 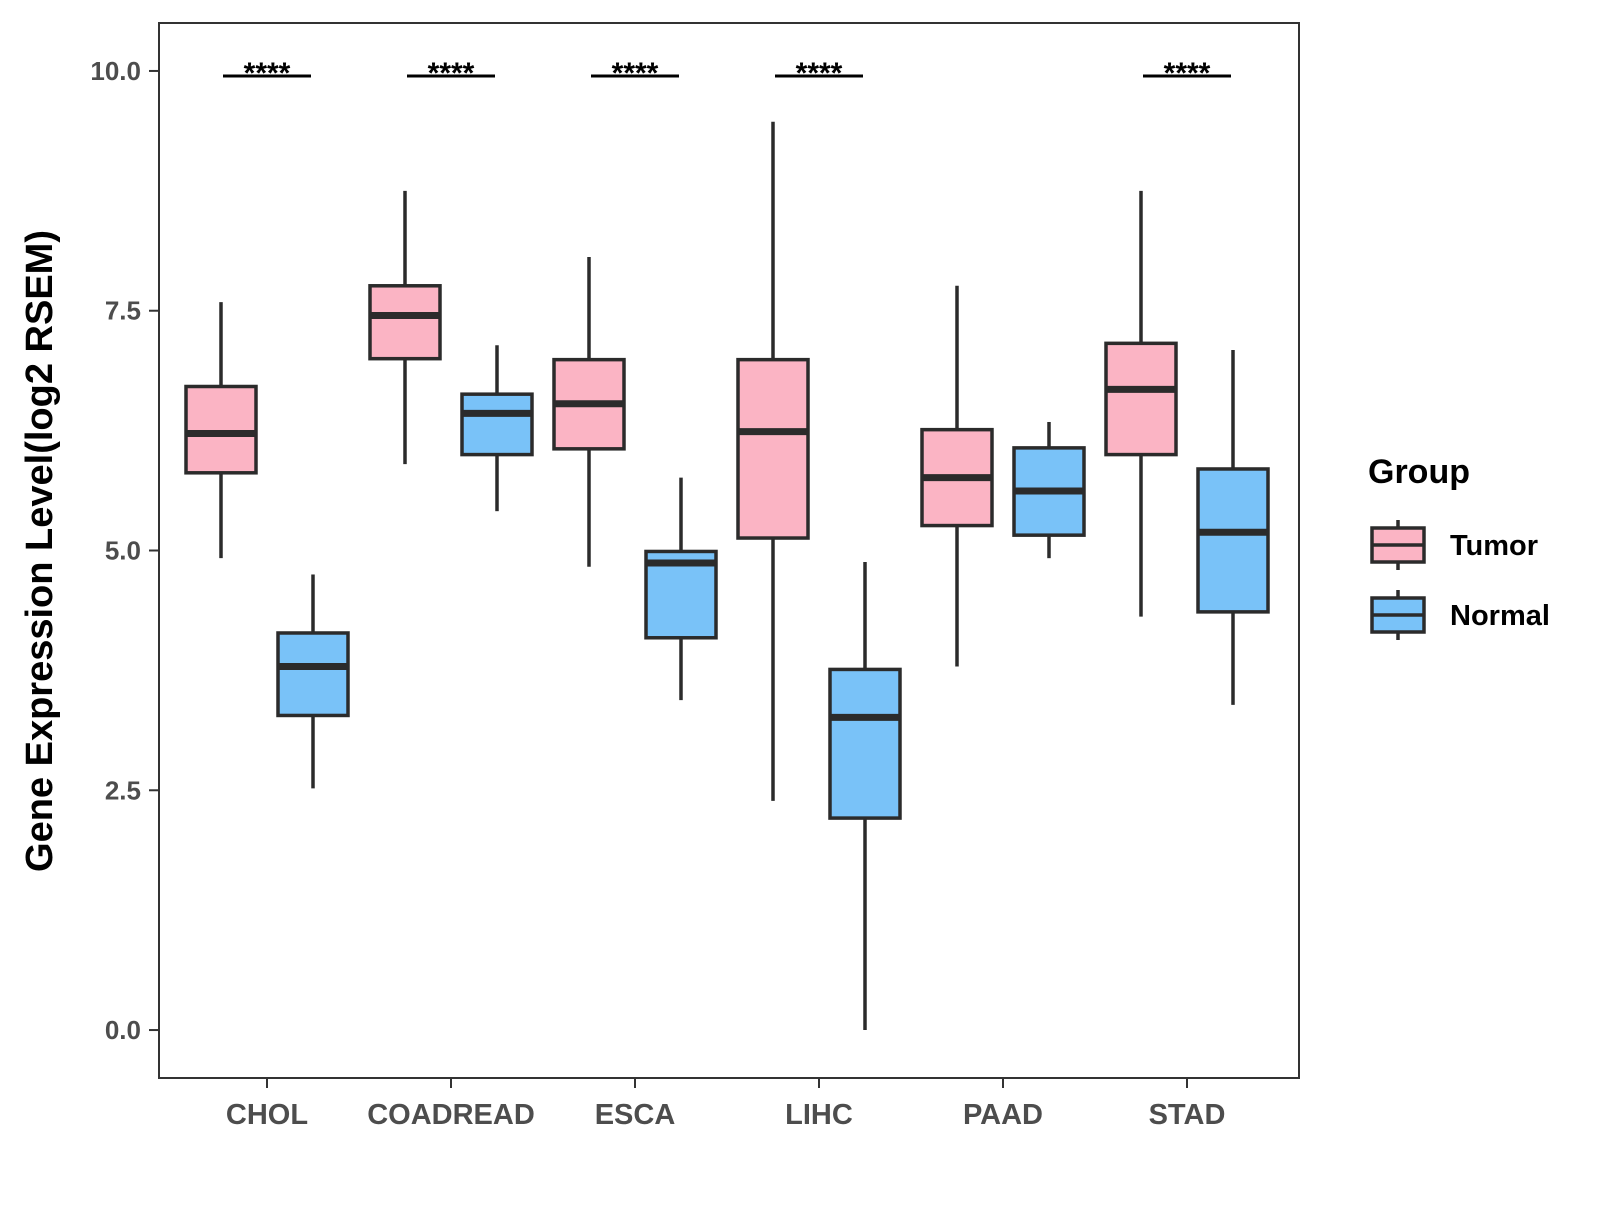 I want to click on significance-chol: ****, so click(x=267, y=73).